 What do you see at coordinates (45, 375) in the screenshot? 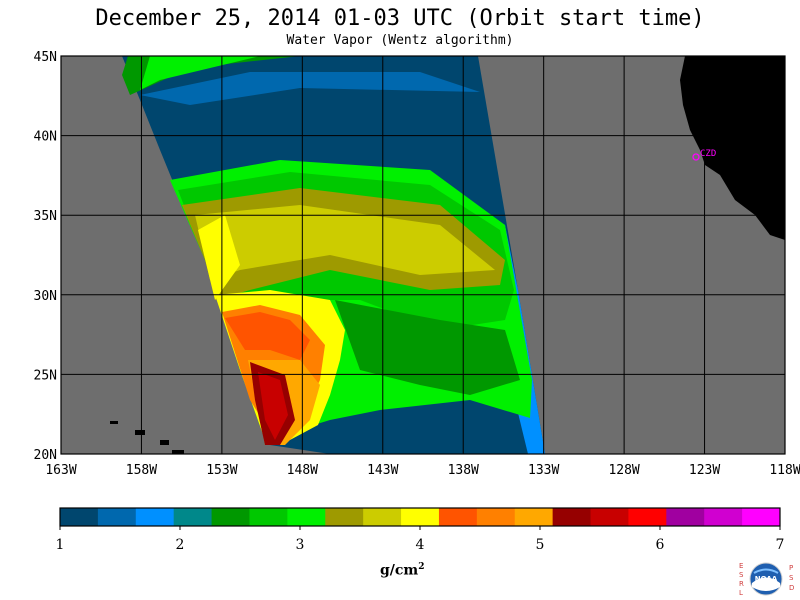
I see `latitude-label: 25N` at bounding box center [45, 375].